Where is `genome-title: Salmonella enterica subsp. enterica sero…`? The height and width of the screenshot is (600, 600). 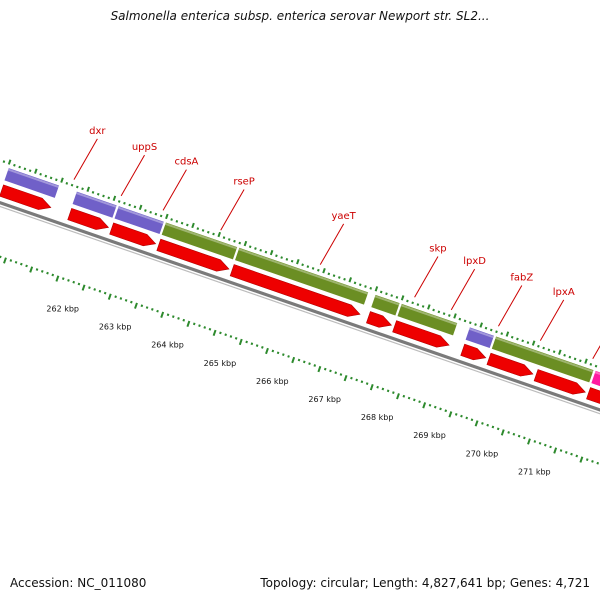
genome-title: Salmonella enterica subsp. enterica sero… is located at coordinates (300, 16).